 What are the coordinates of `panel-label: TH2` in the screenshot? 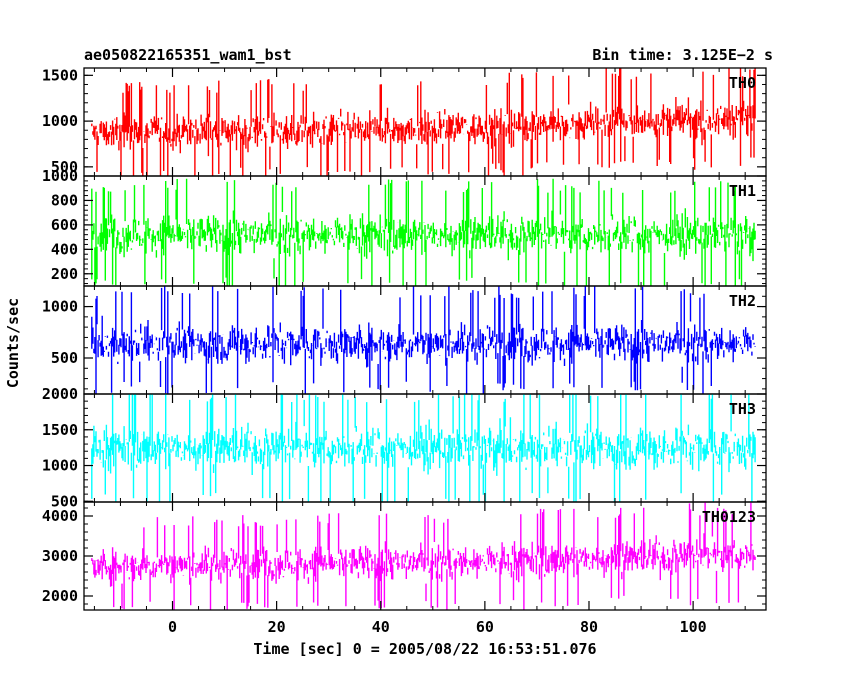 It's located at (742, 301).